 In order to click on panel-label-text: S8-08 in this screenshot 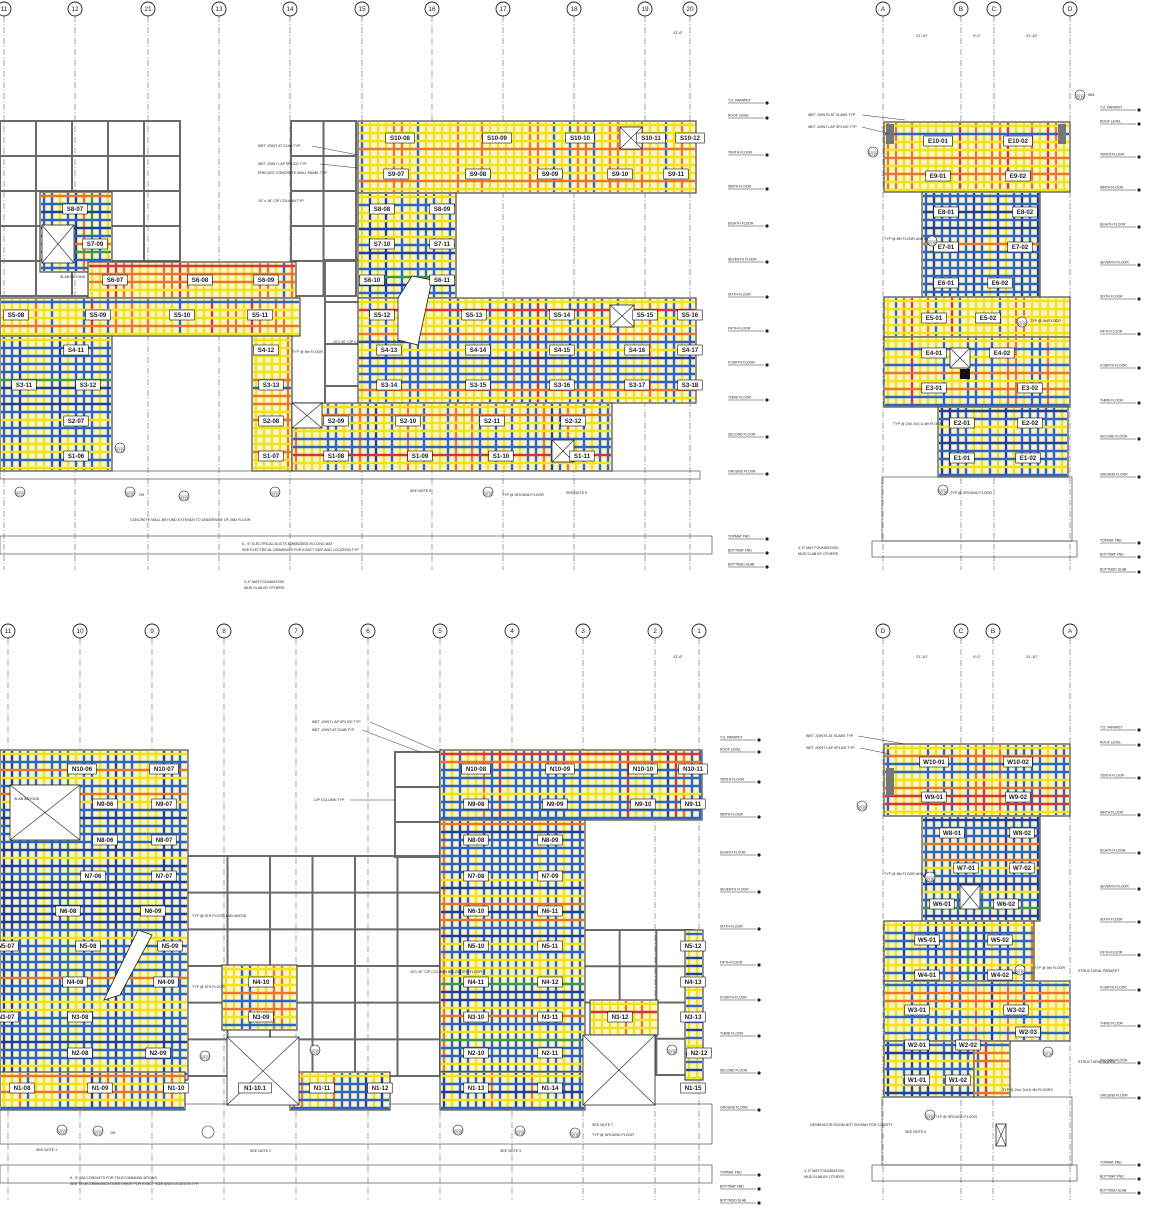, I will do `click(382, 209)`.